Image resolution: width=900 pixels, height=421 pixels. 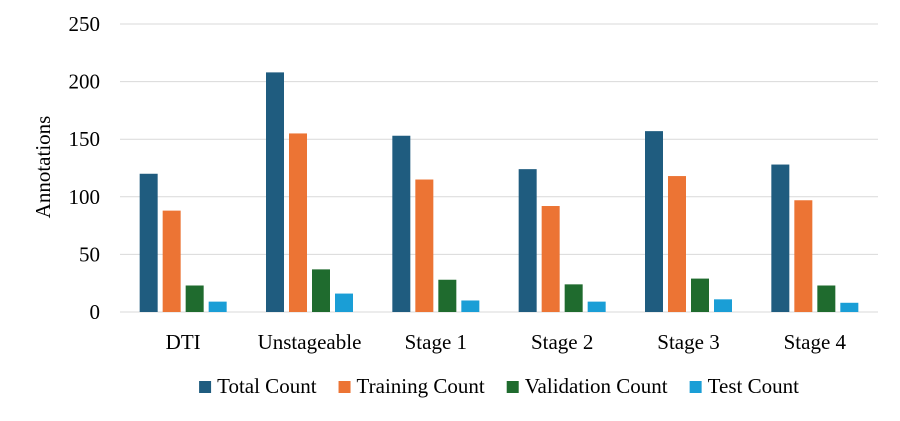 What do you see at coordinates (89, 254) in the screenshot?
I see `y-tick-label: 50` at bounding box center [89, 254].